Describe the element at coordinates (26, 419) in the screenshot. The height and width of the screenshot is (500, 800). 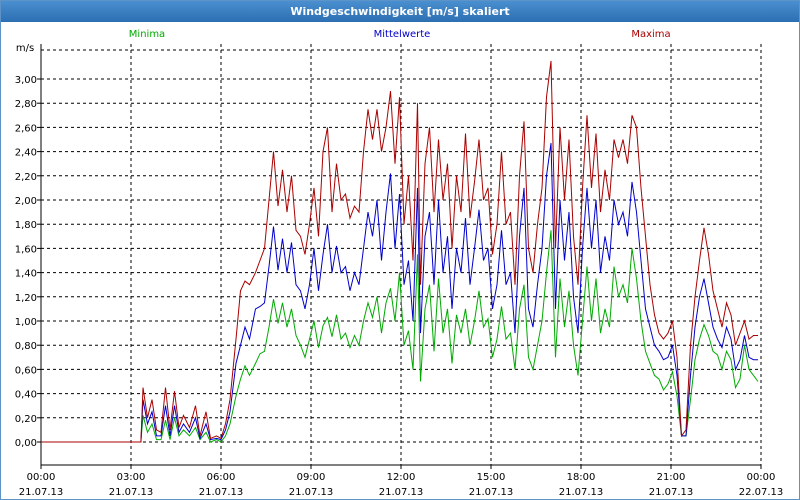
I see `y-tick-label: 0,20` at that location.